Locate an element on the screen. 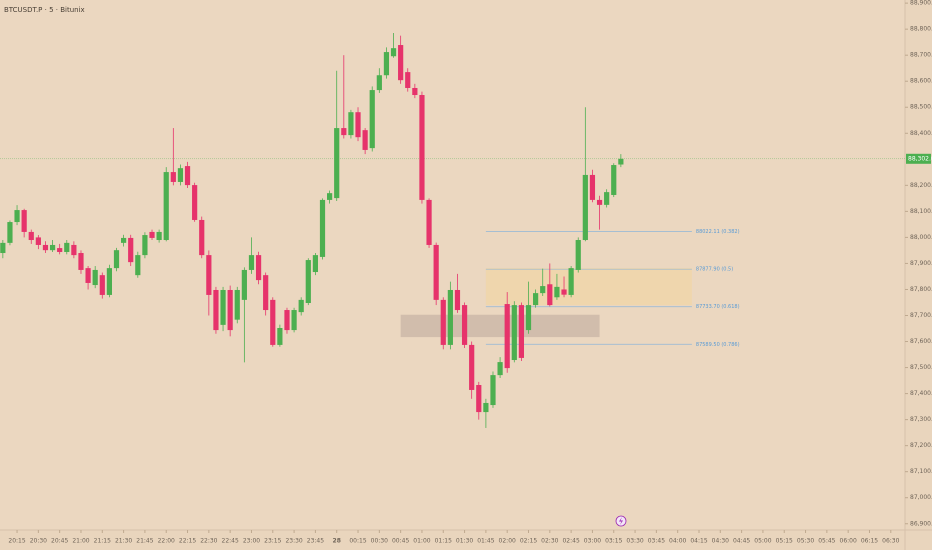 The height and width of the screenshot is (550, 932). y-tick-label: 87,500.0 is located at coordinates (921, 367).